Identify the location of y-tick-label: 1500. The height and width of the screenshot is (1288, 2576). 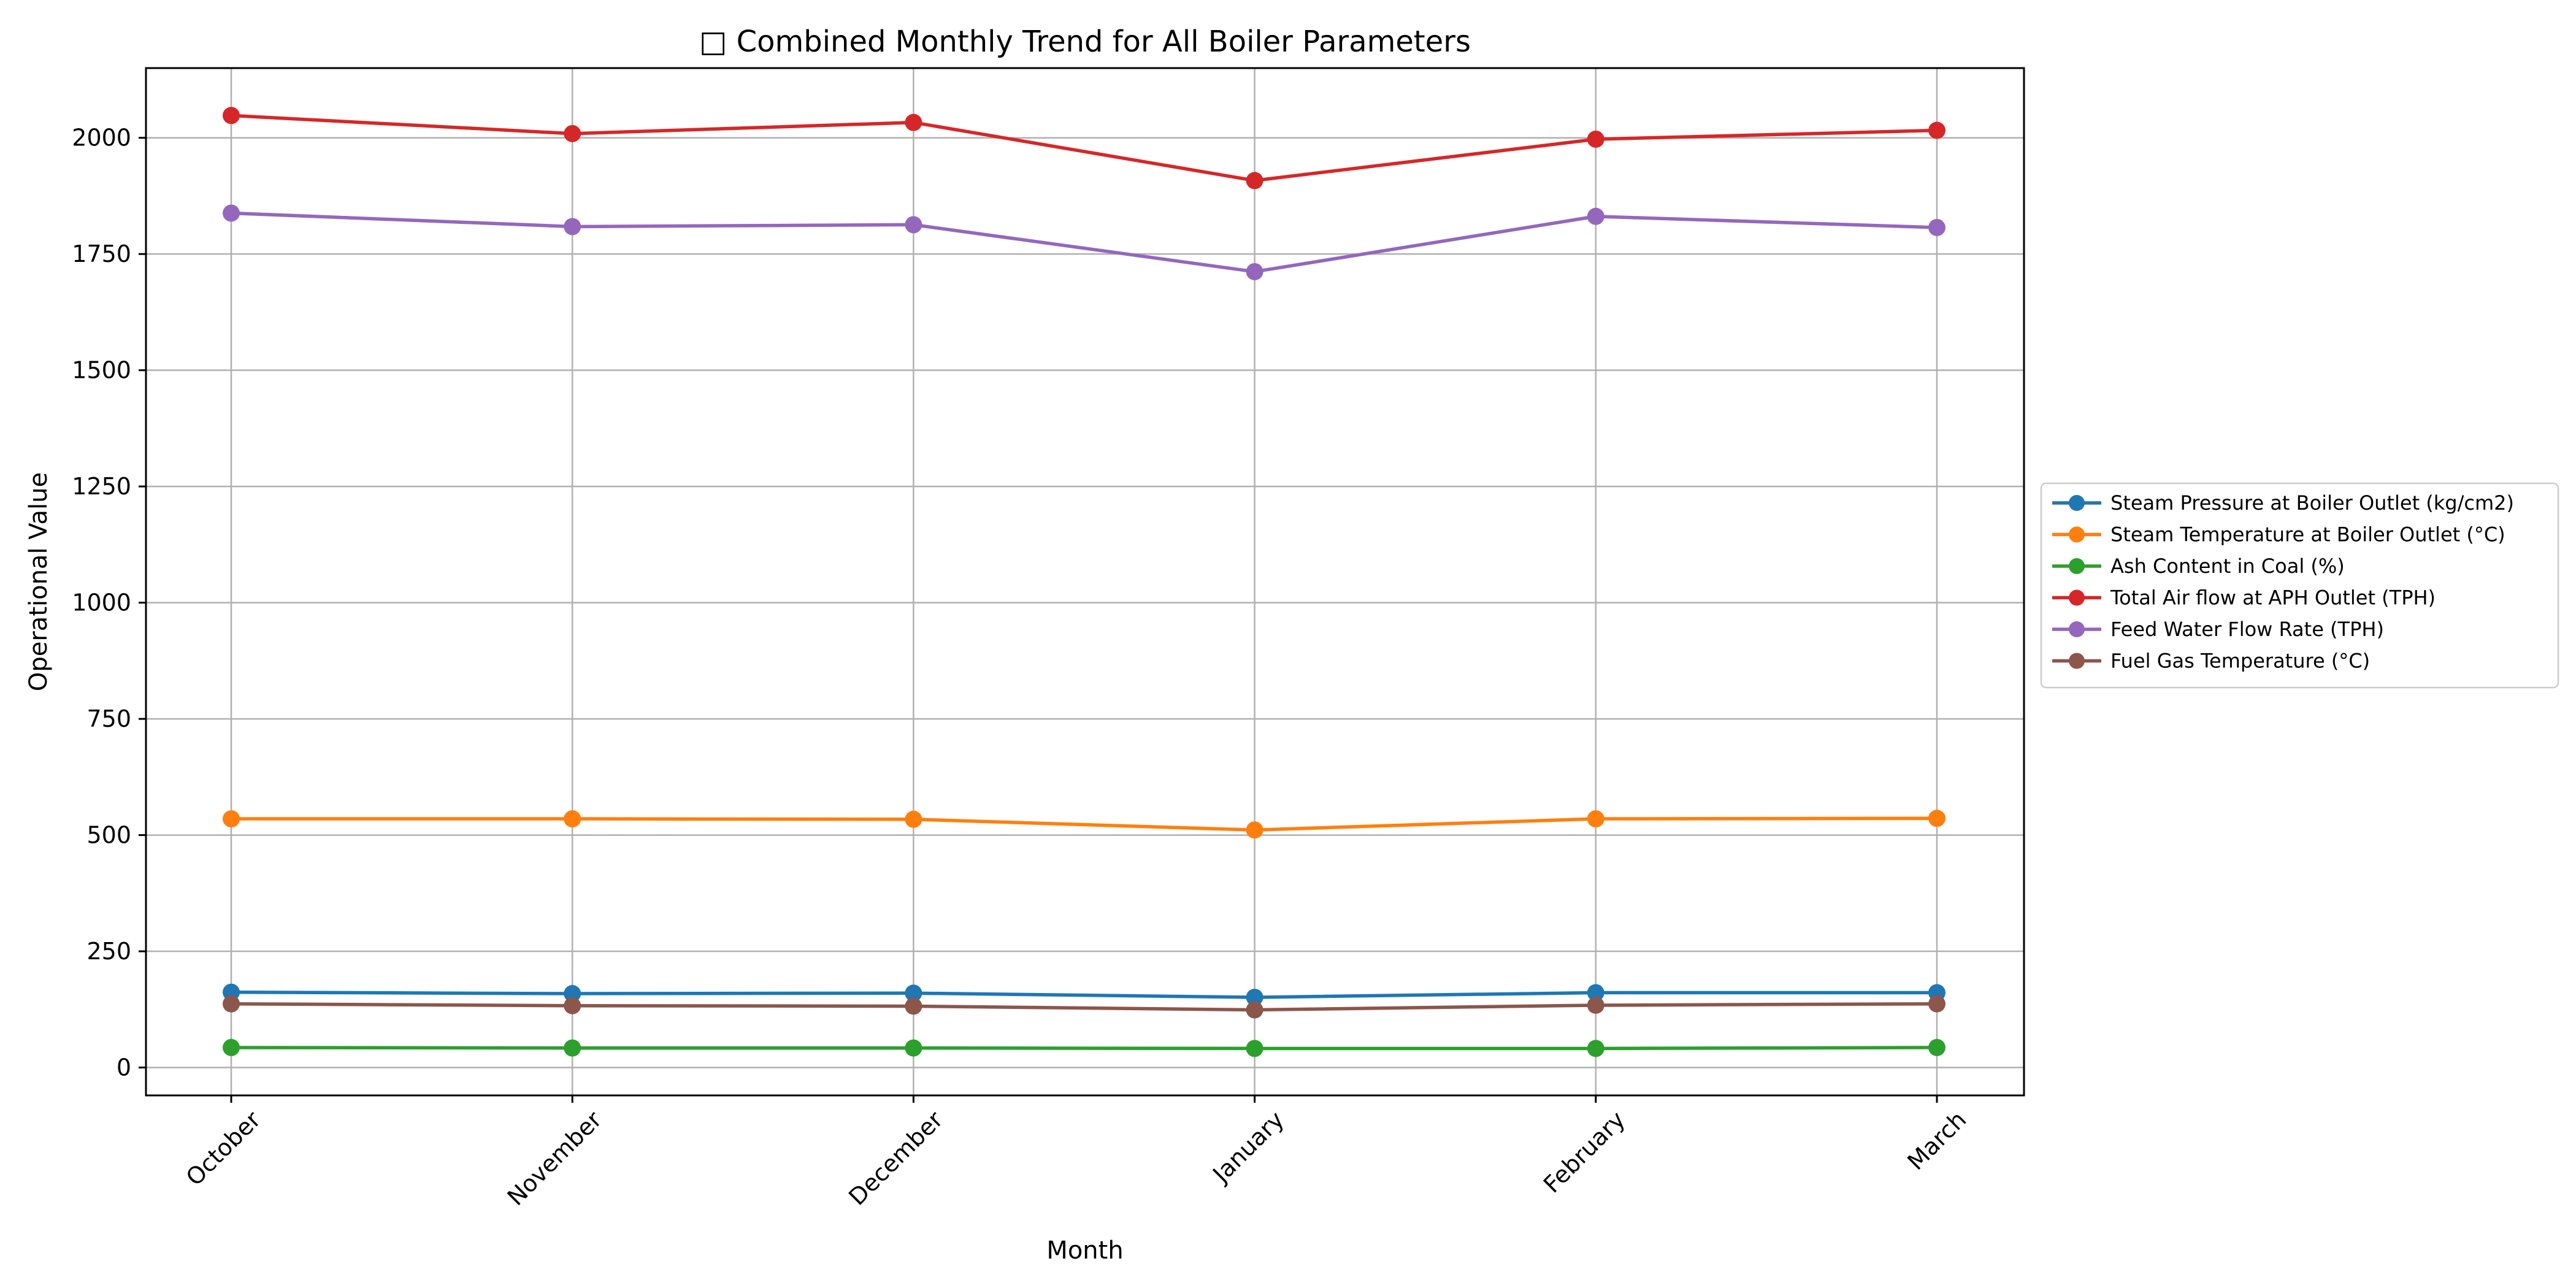
(101, 370).